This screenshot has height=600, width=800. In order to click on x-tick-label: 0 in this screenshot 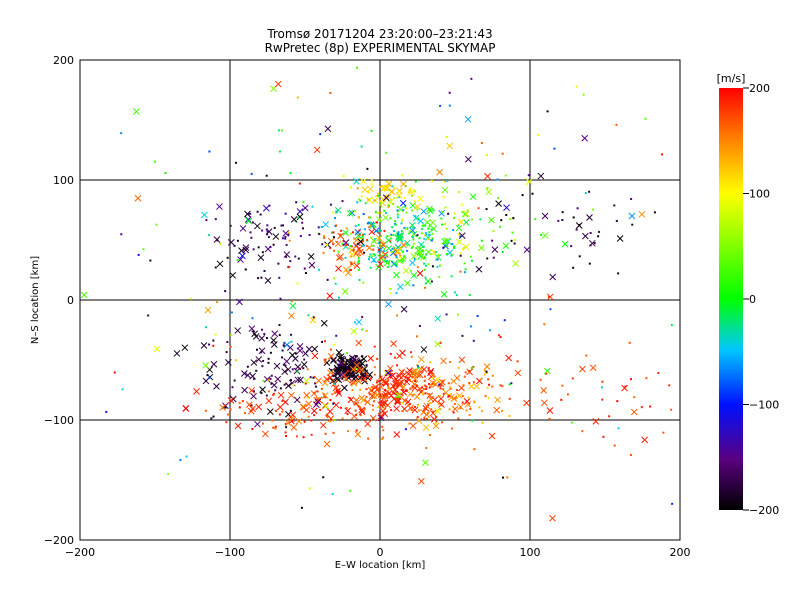, I will do `click(380, 552)`.